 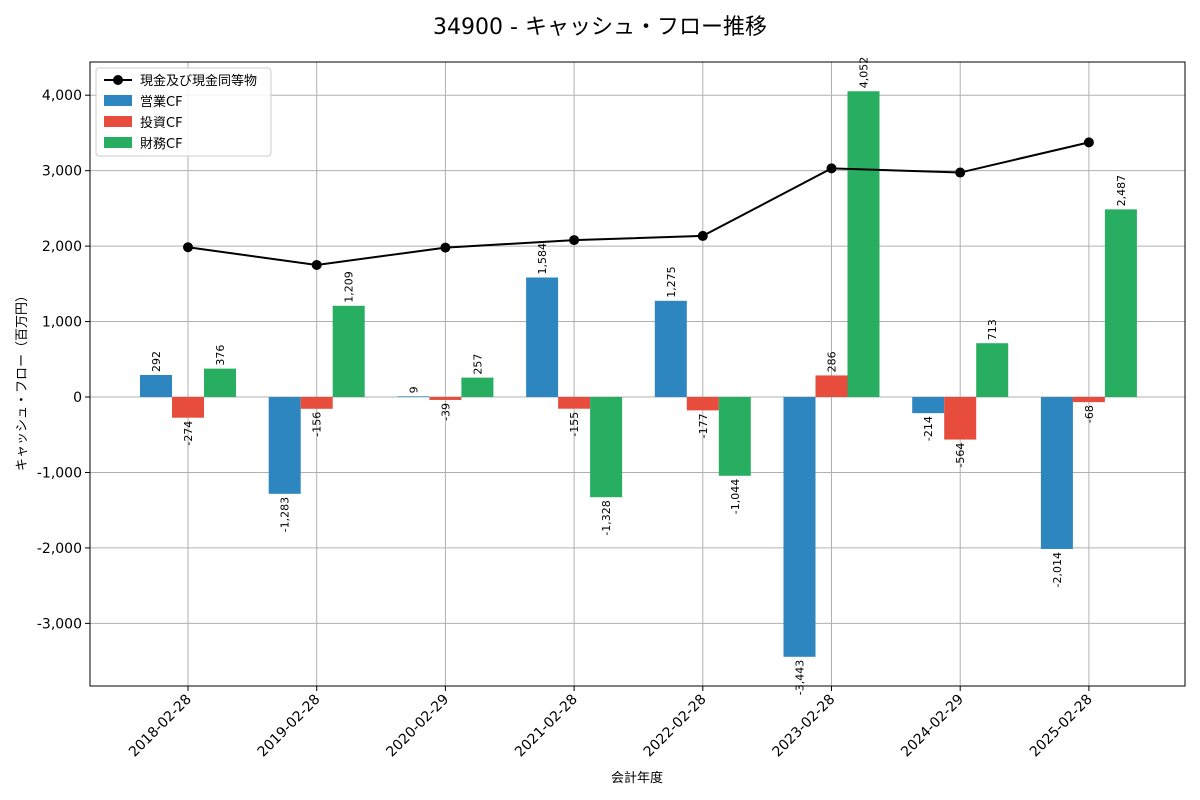 I want to click on y-tick-label: 3,000, so click(x=62, y=172).